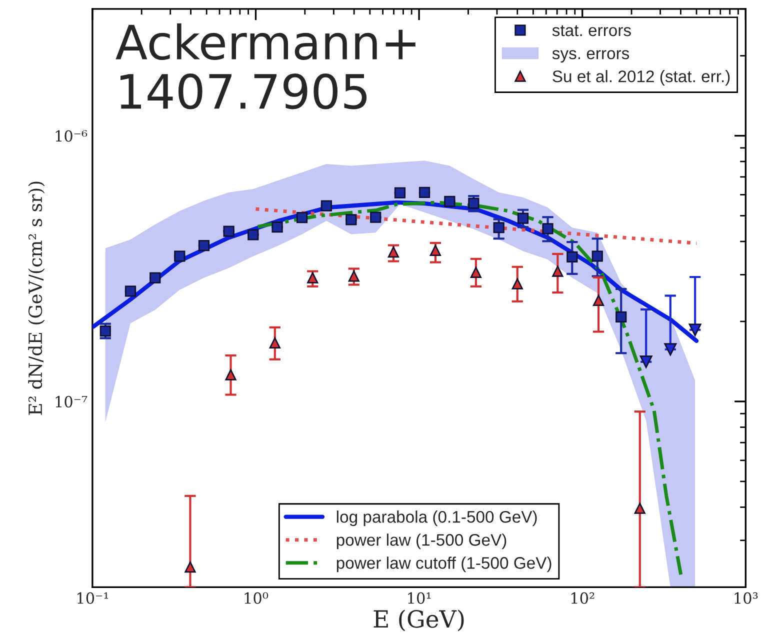  I want to click on x-tick-label: 10¹, so click(419, 598).